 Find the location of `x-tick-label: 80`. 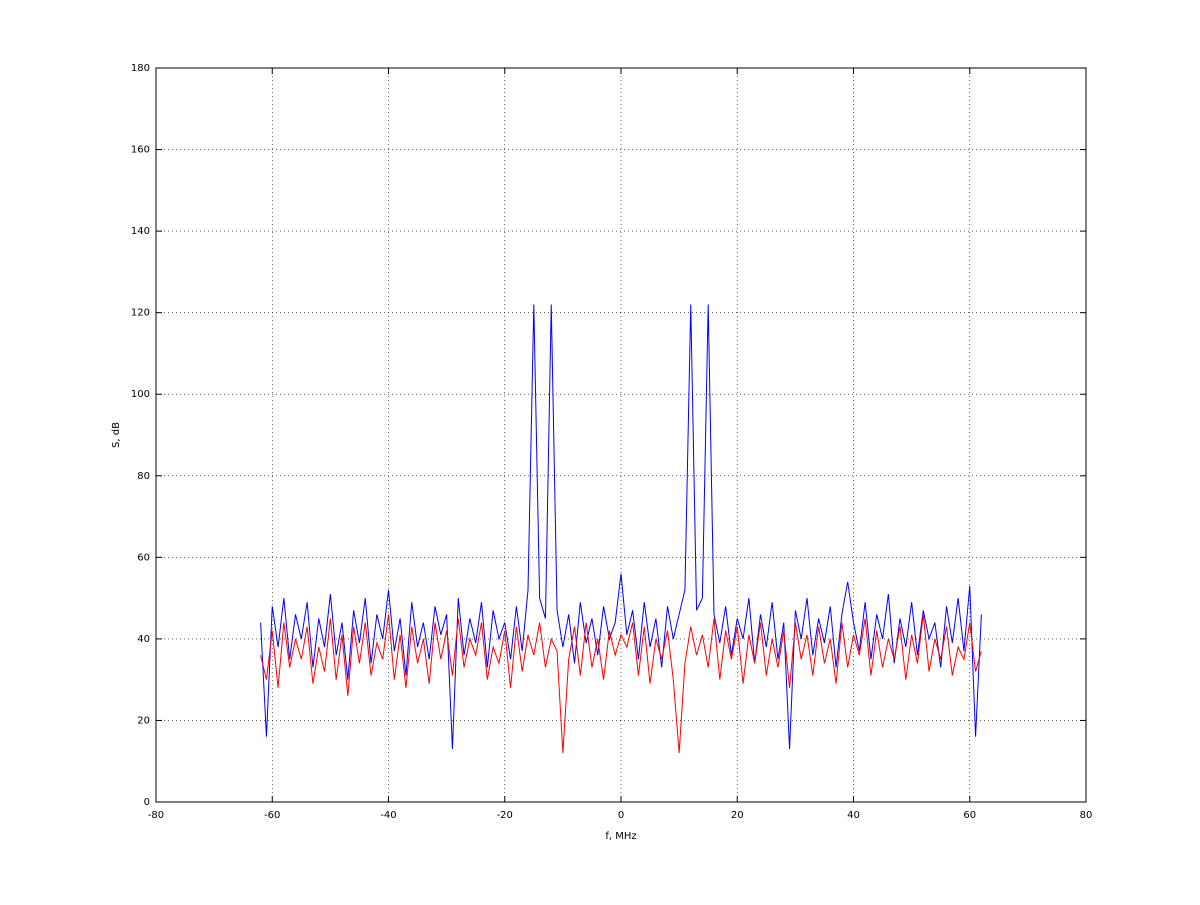

x-tick-label: 80 is located at coordinates (1086, 815).